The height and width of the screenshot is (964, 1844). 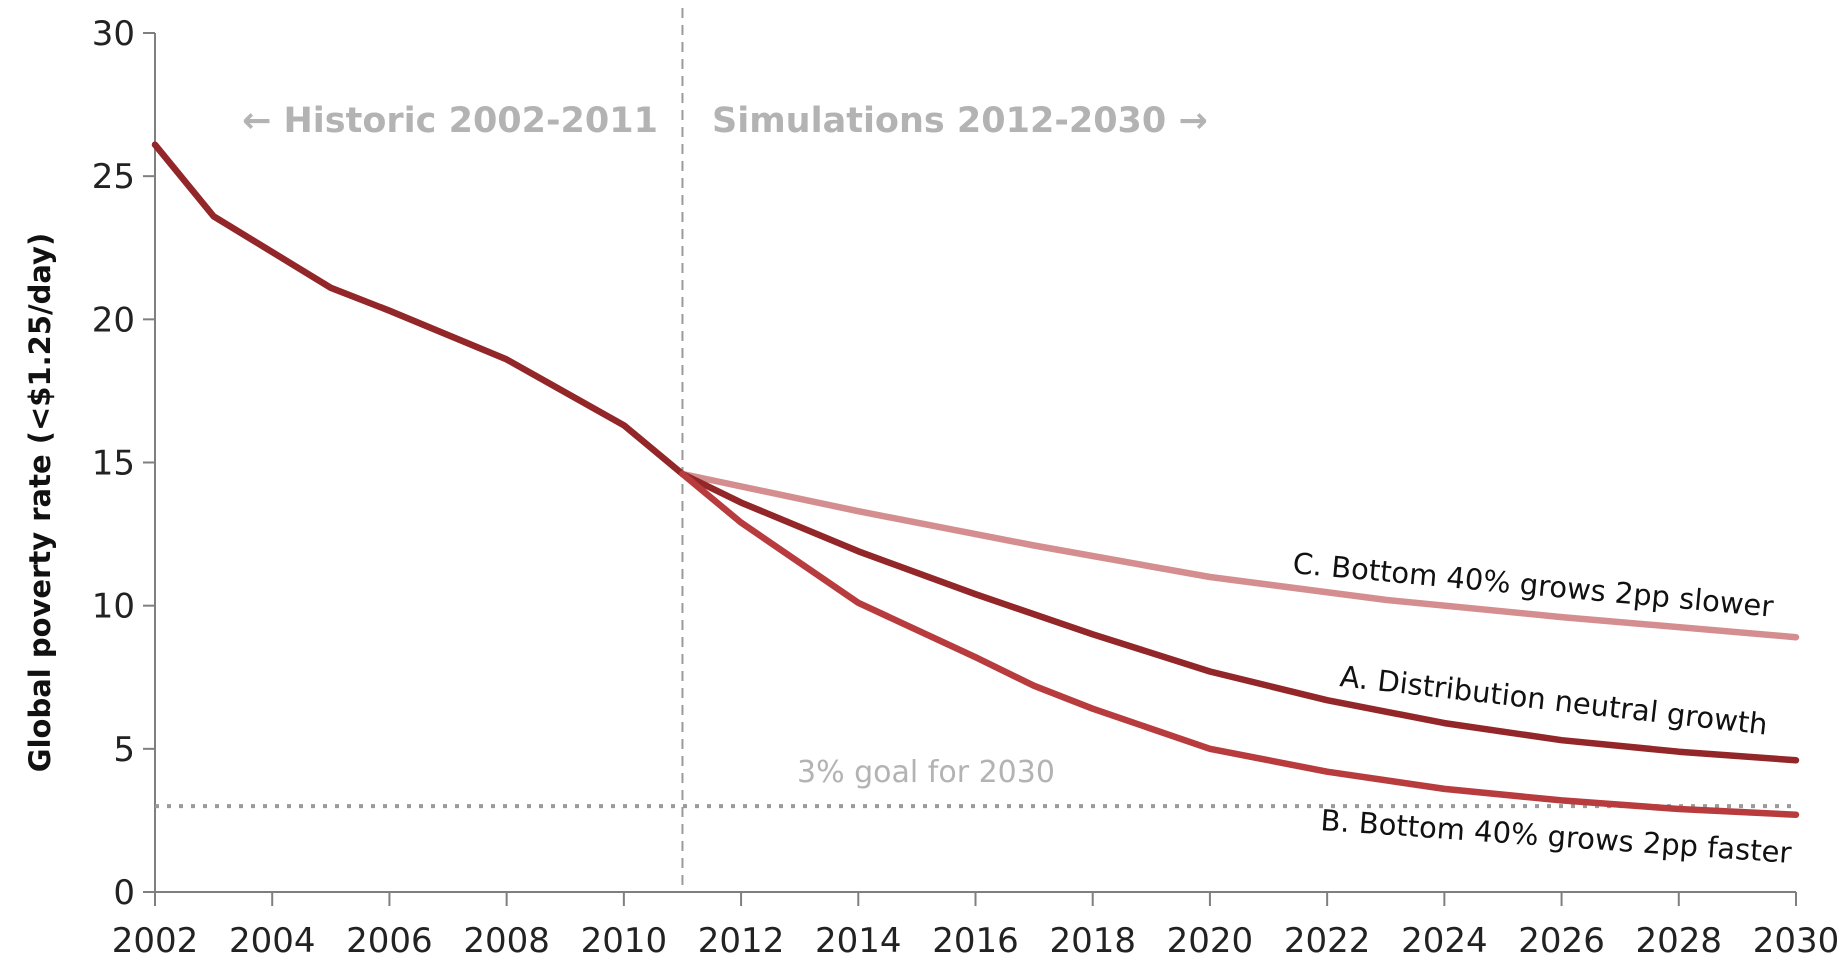 I want to click on x-tick-label-2022: 2022, so click(x=1327, y=941).